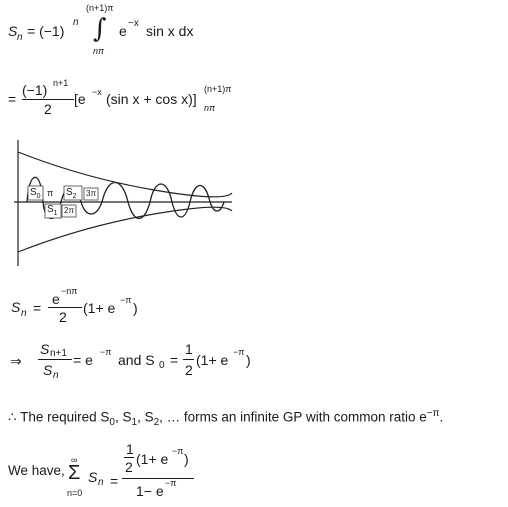  Describe the element at coordinates (37, 308) in the screenshot. I see `eq3-equals: =` at that location.